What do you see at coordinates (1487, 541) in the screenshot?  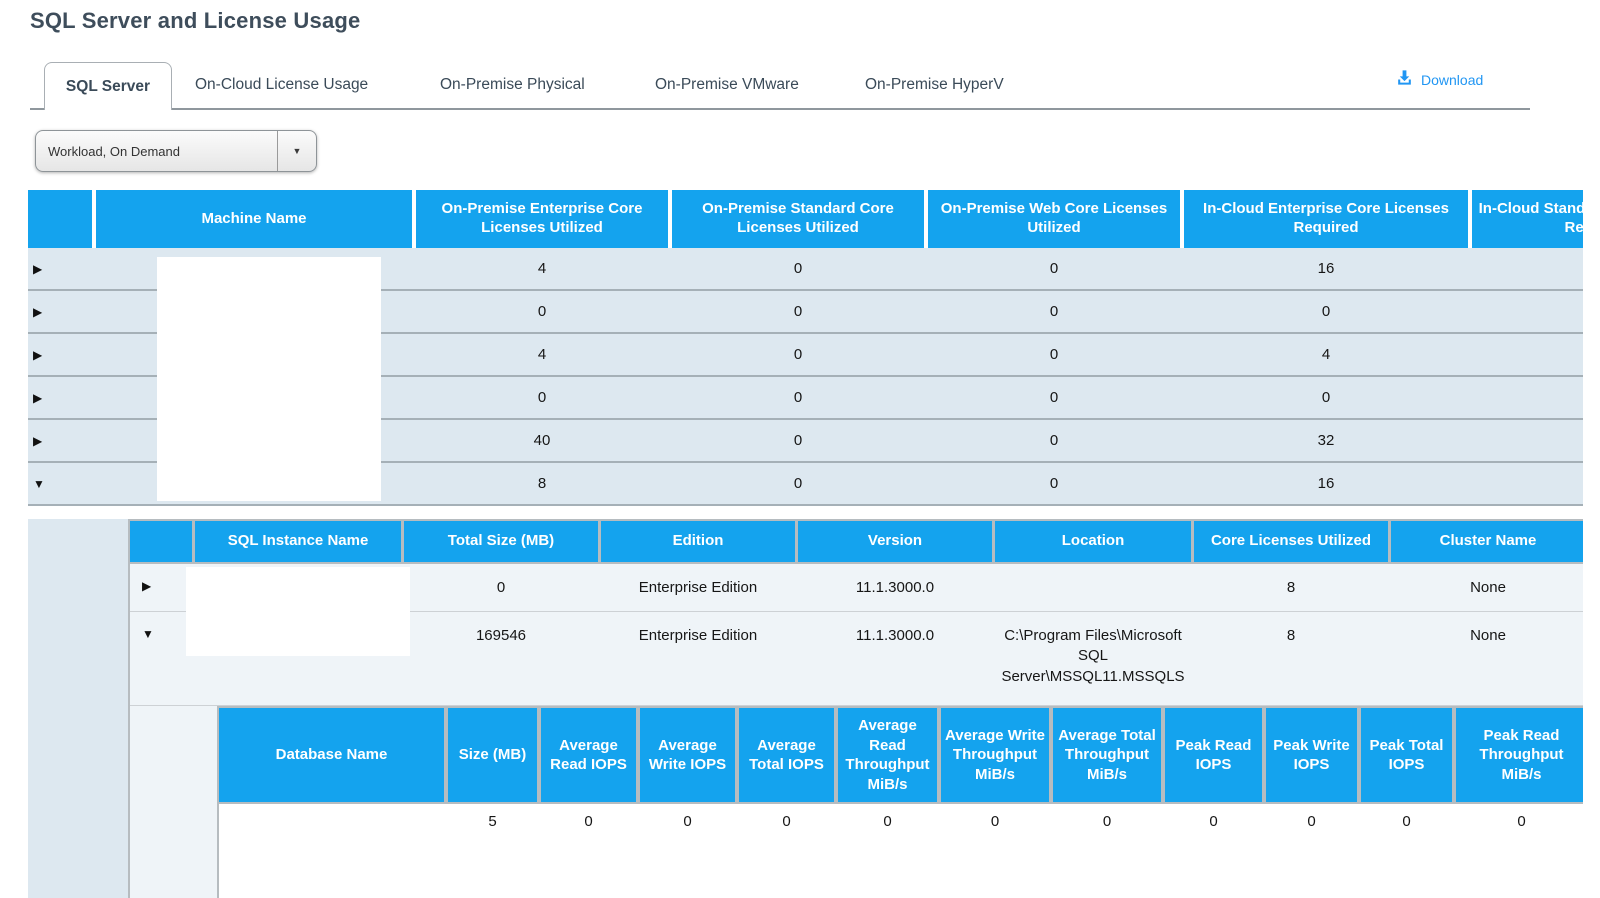 I see `column-header-cluster-name: Cluster Name` at bounding box center [1487, 541].